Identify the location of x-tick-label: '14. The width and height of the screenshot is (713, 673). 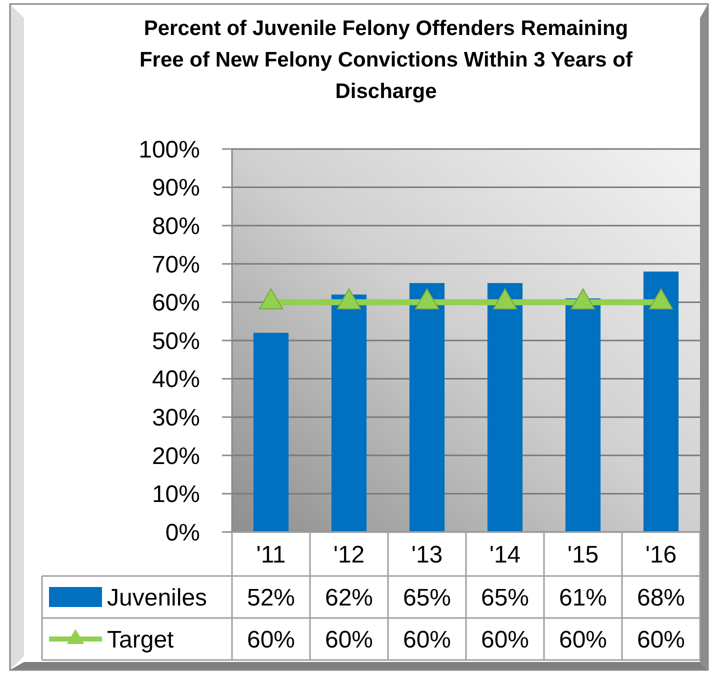
(505, 554).